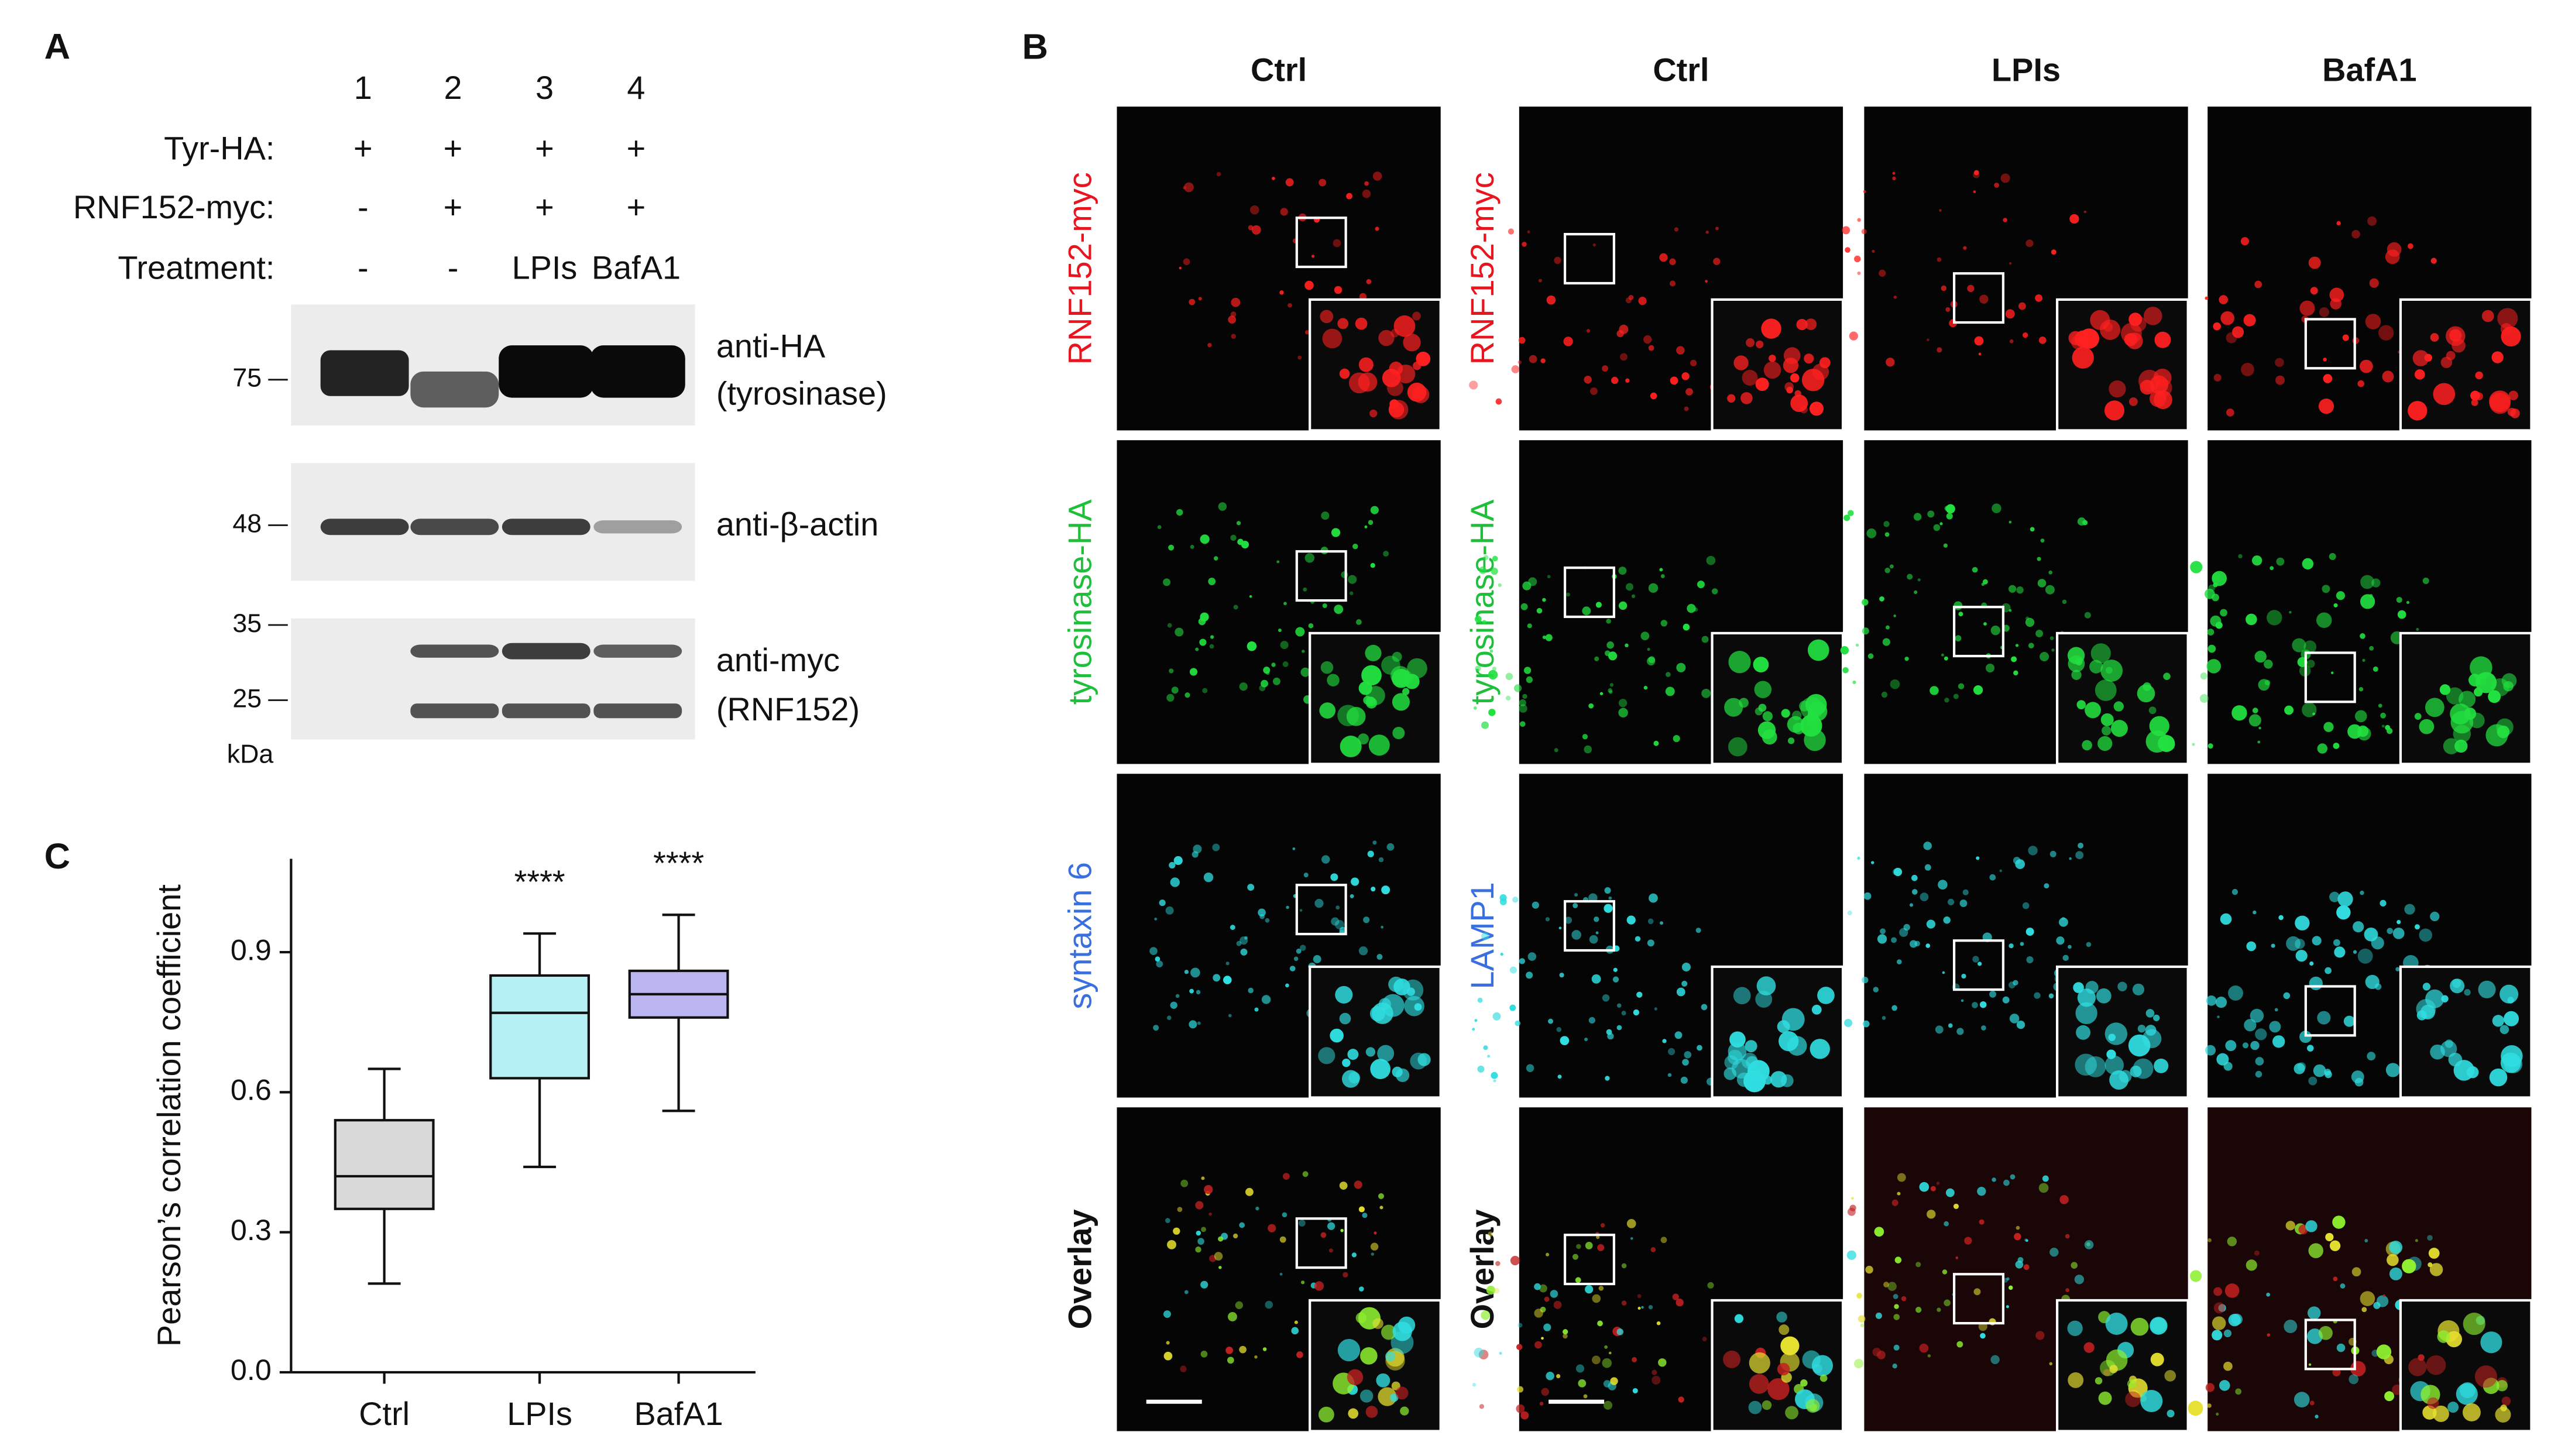 The image size is (2551, 1456). I want to click on row-label: Overlay, so click(1482, 1269).